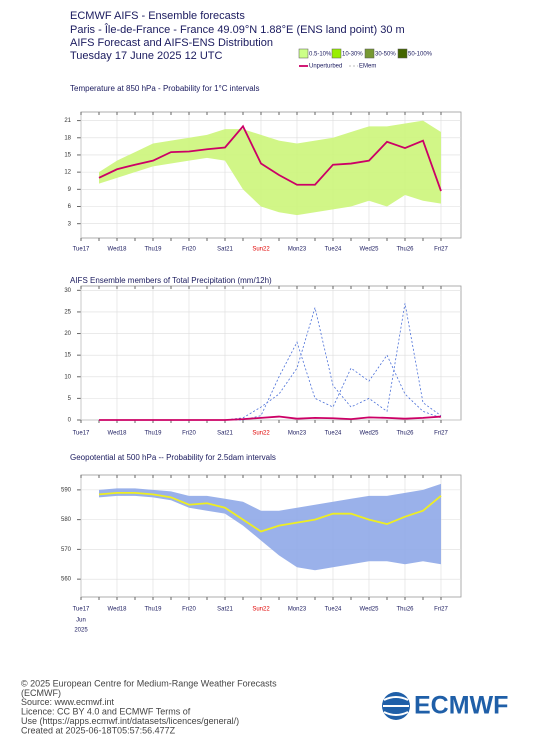  What do you see at coordinates (41, 693) in the screenshot?
I see `footer-line: (ECMWF)` at bounding box center [41, 693].